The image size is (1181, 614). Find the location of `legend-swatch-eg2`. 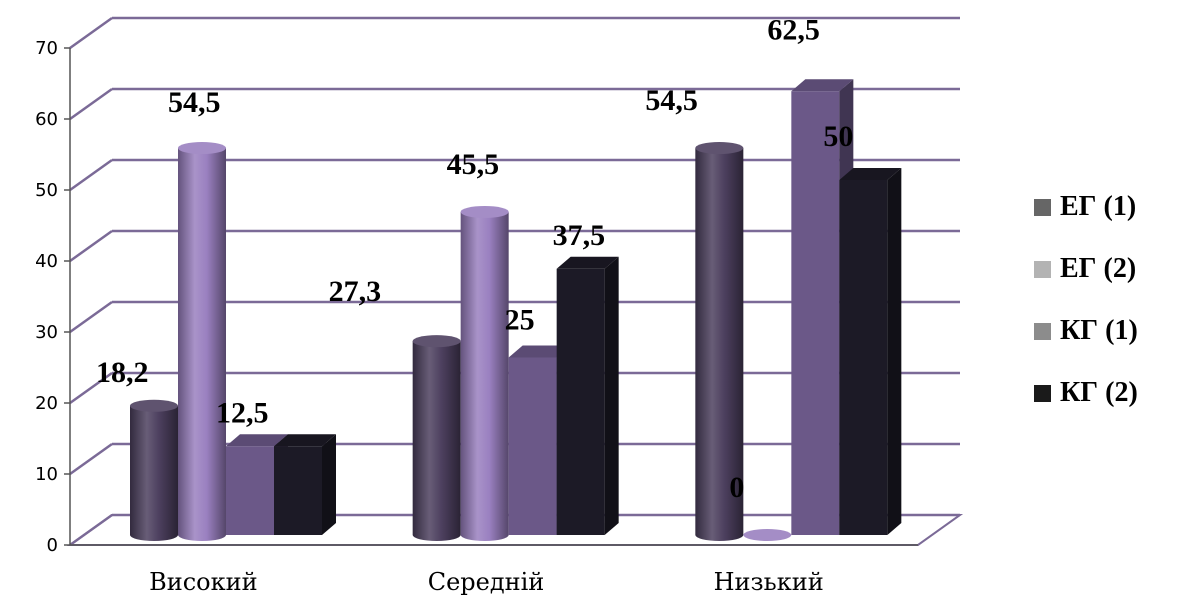

legend-swatch-eg2 is located at coordinates (1042, 269).